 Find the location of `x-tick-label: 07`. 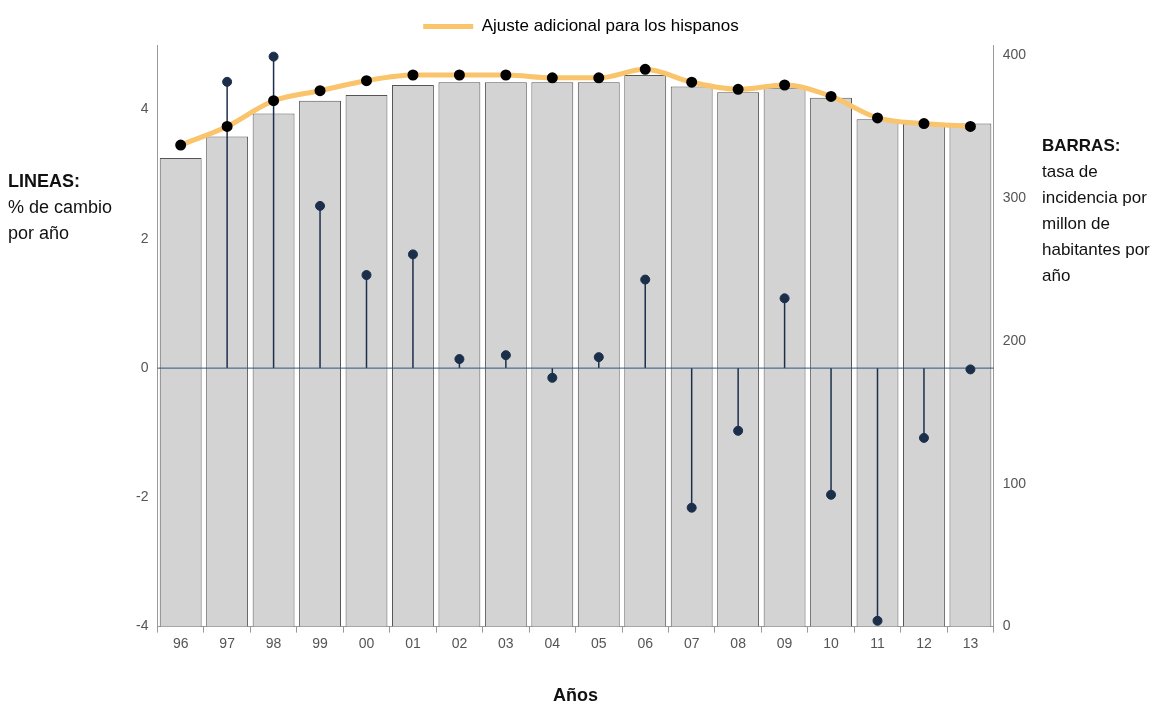

x-tick-label: 07 is located at coordinates (691, 642).